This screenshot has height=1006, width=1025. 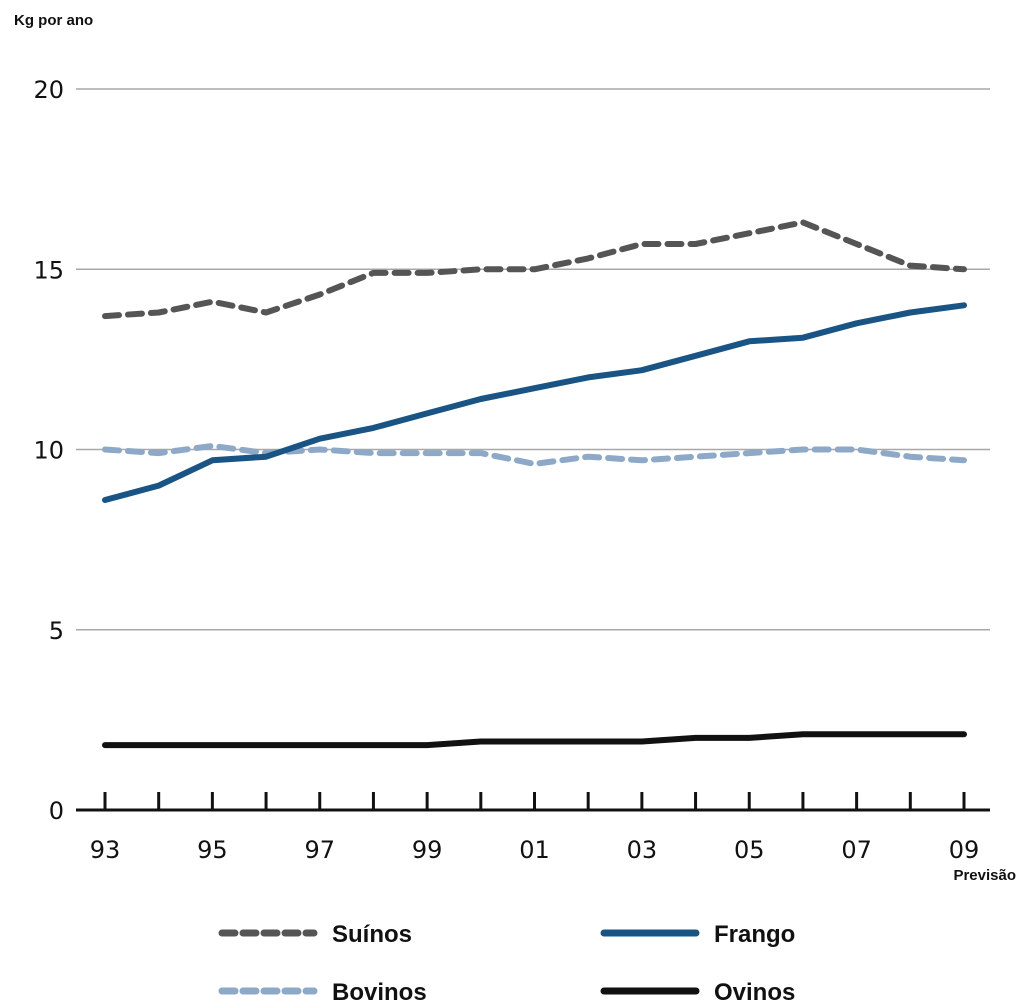 I want to click on legend-label: Frango, so click(x=754, y=934).